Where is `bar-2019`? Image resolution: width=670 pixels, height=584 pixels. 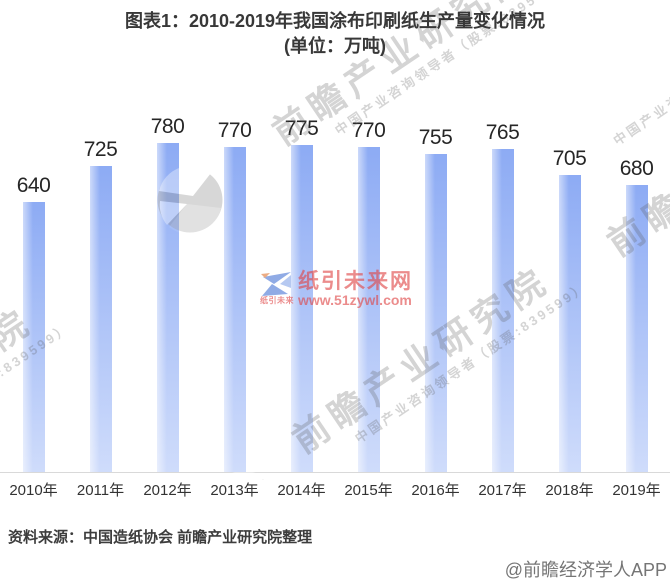
bar-2019 is located at coordinates (636, 328).